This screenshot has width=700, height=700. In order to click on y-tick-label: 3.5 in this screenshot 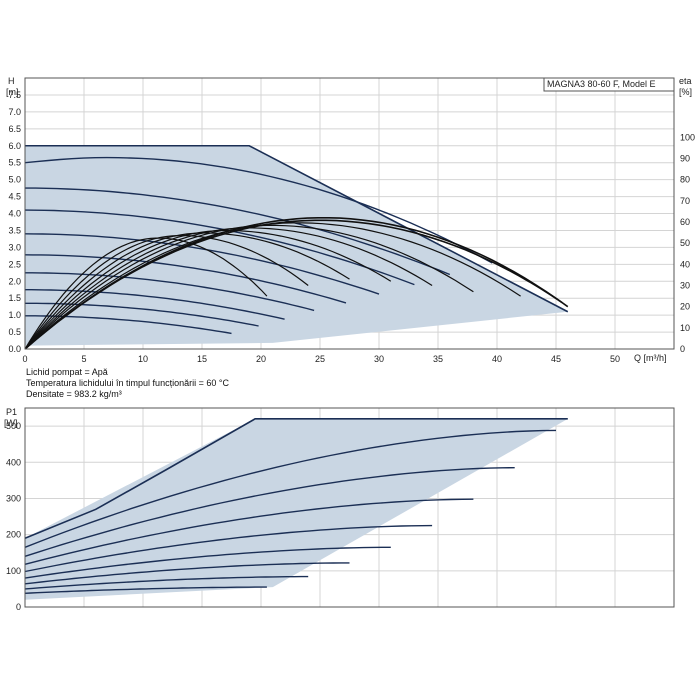, I will do `click(14, 230)`.